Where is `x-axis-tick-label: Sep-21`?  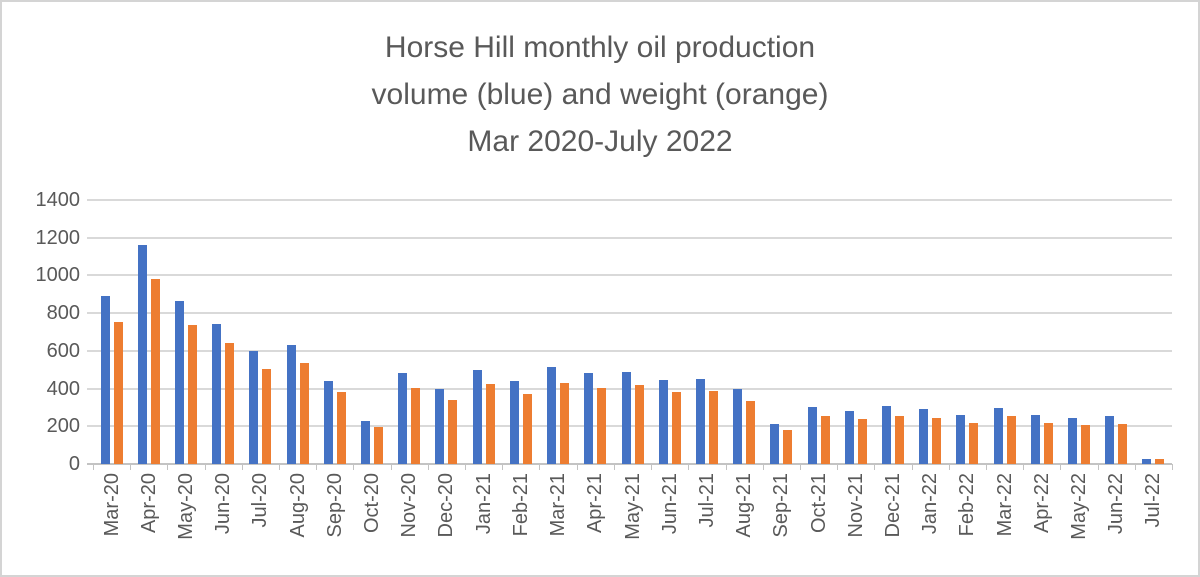
x-axis-tick-label: Sep-21 is located at coordinates (781, 505).